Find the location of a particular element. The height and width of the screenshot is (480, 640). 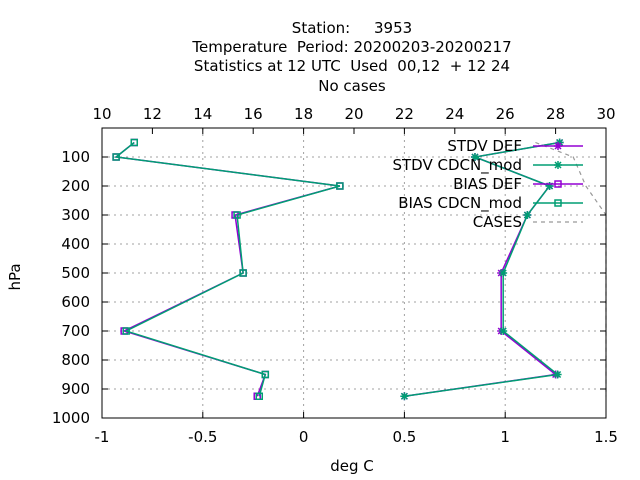

x2-tick-label: 20 is located at coordinates (353, 114).